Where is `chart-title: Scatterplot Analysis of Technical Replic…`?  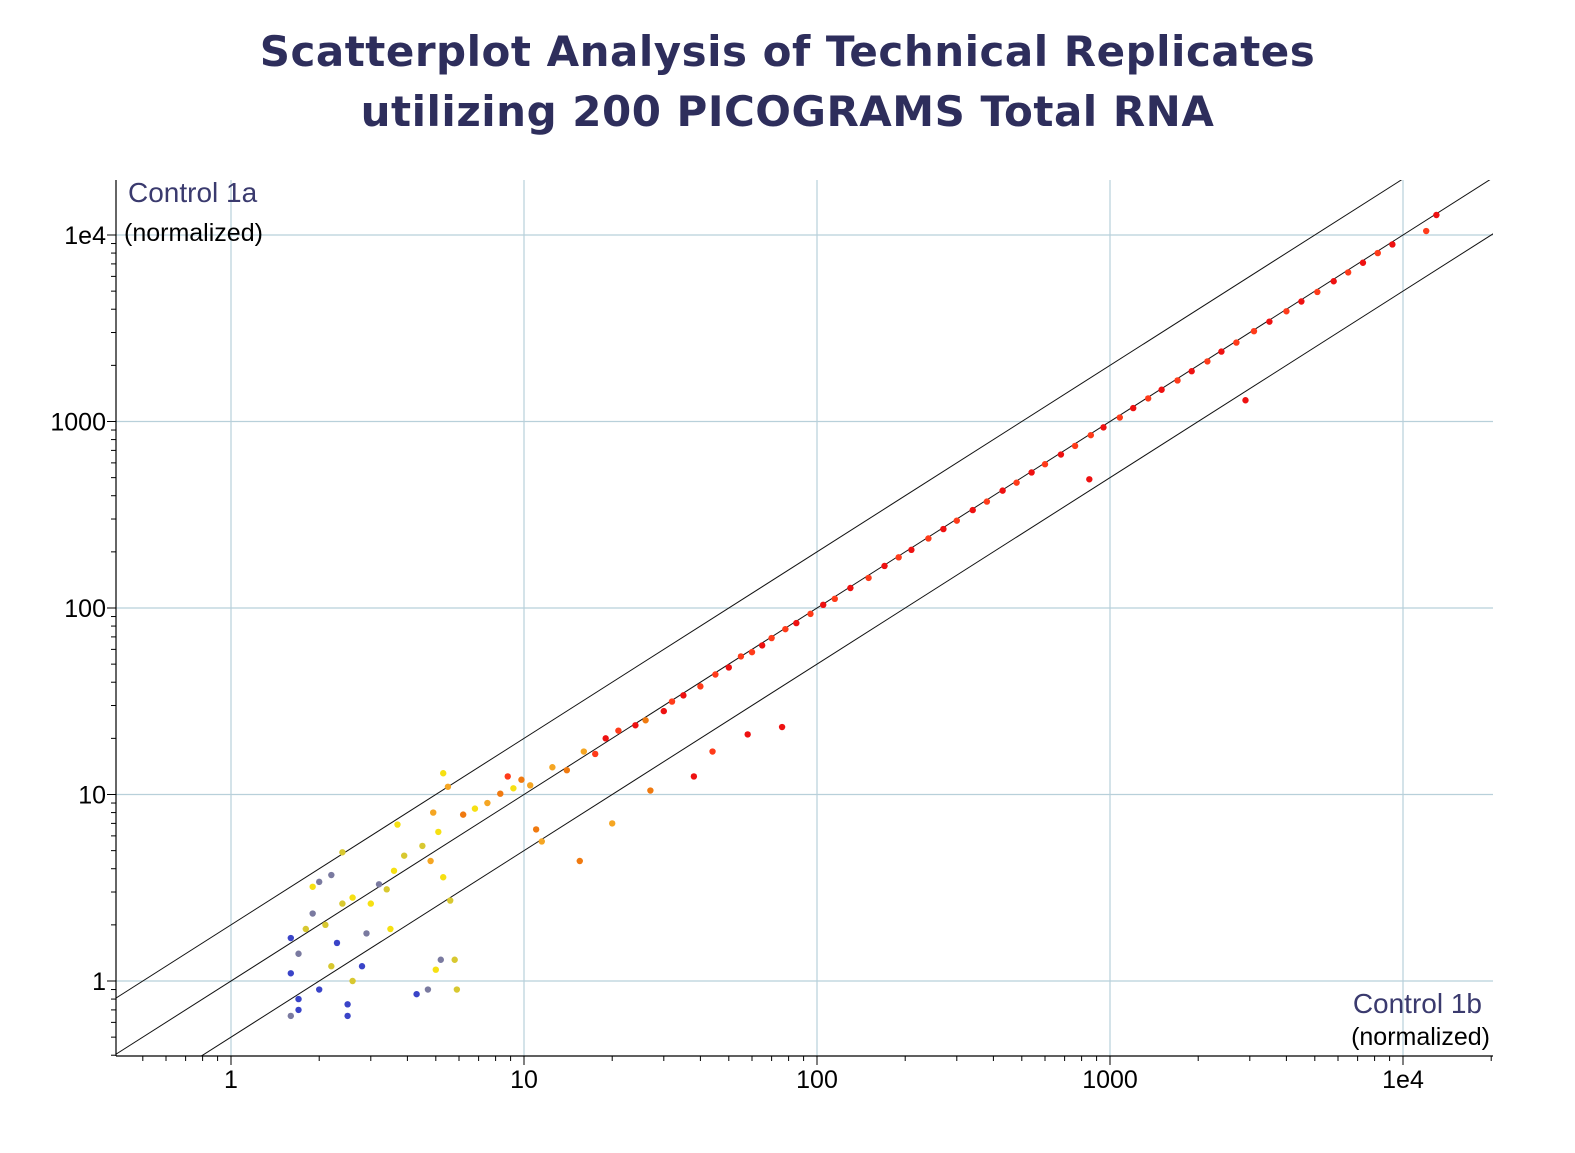 chart-title: Scatterplot Analysis of Technical Replic… is located at coordinates (787, 82).